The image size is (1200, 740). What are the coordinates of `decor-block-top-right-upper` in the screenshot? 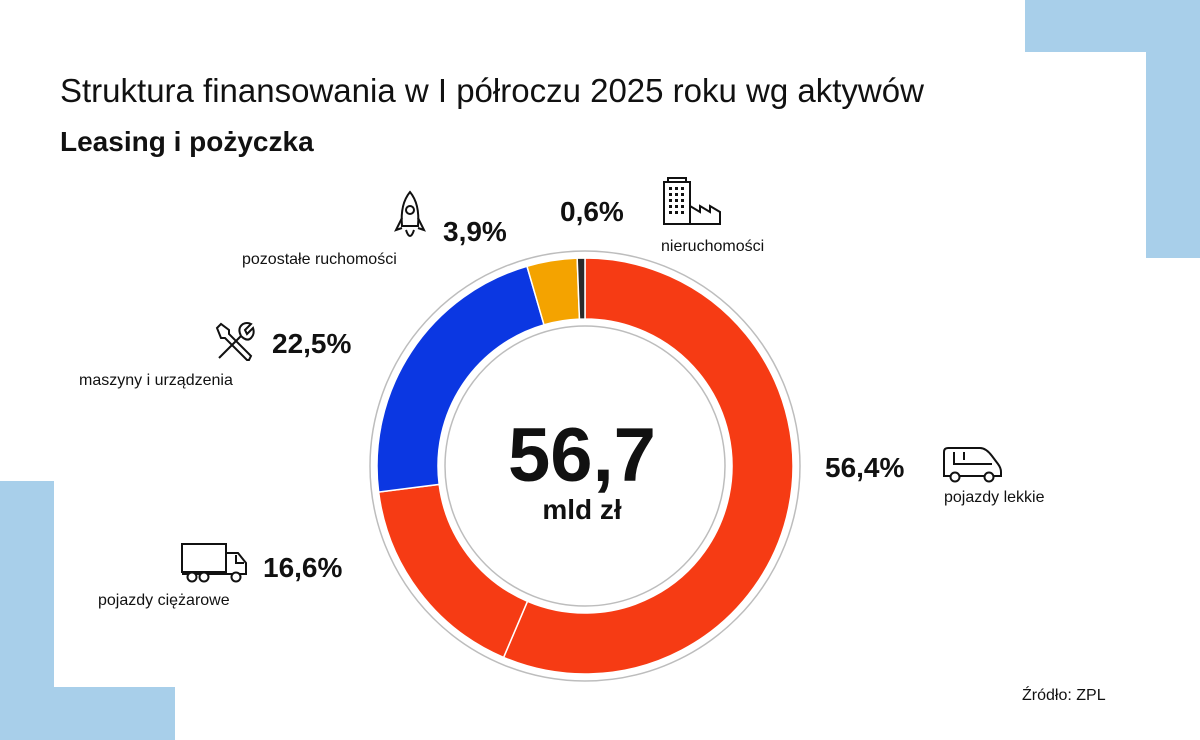 It's located at (1112, 26).